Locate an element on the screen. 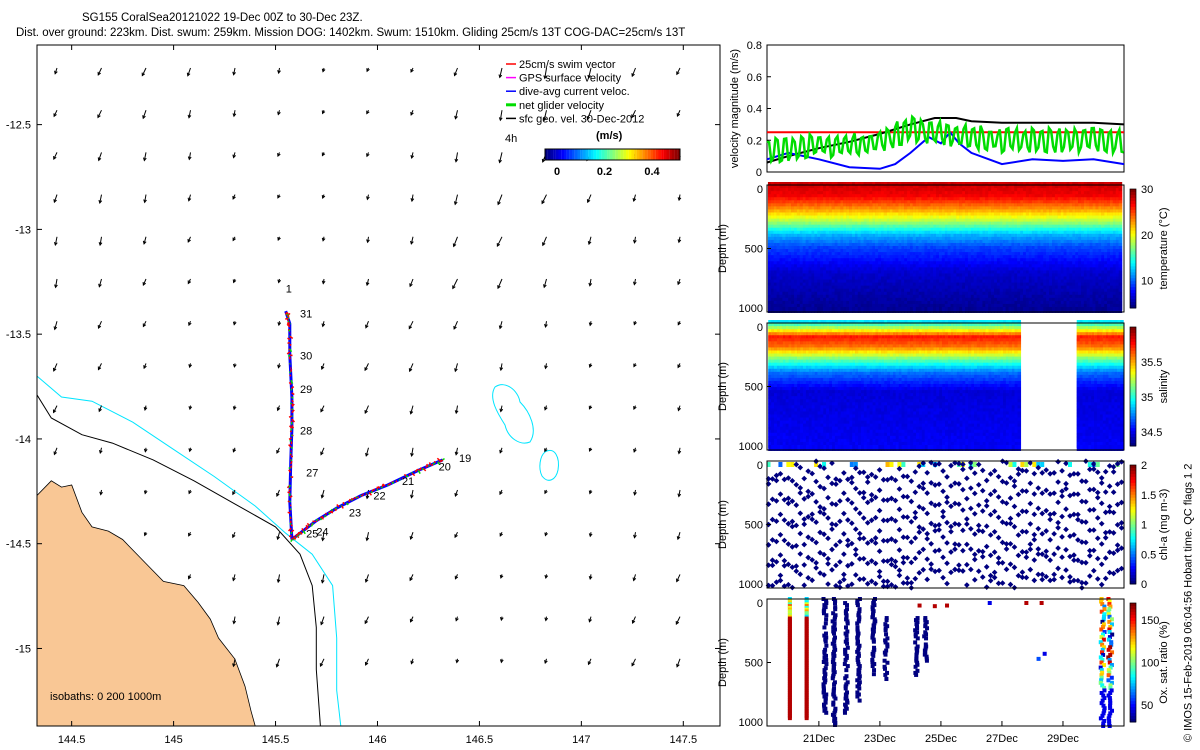 The width and height of the screenshot is (1200, 750). land-mass is located at coordinates (146, 603).